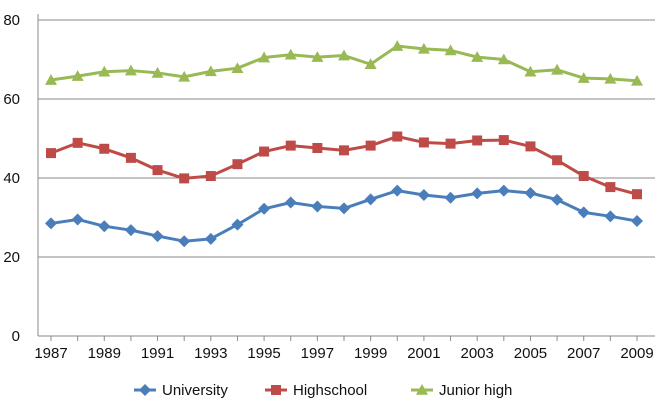 The width and height of the screenshot is (658, 403). Describe the element at coordinates (583, 353) in the screenshot. I see `x-tick-label: 2007` at that location.